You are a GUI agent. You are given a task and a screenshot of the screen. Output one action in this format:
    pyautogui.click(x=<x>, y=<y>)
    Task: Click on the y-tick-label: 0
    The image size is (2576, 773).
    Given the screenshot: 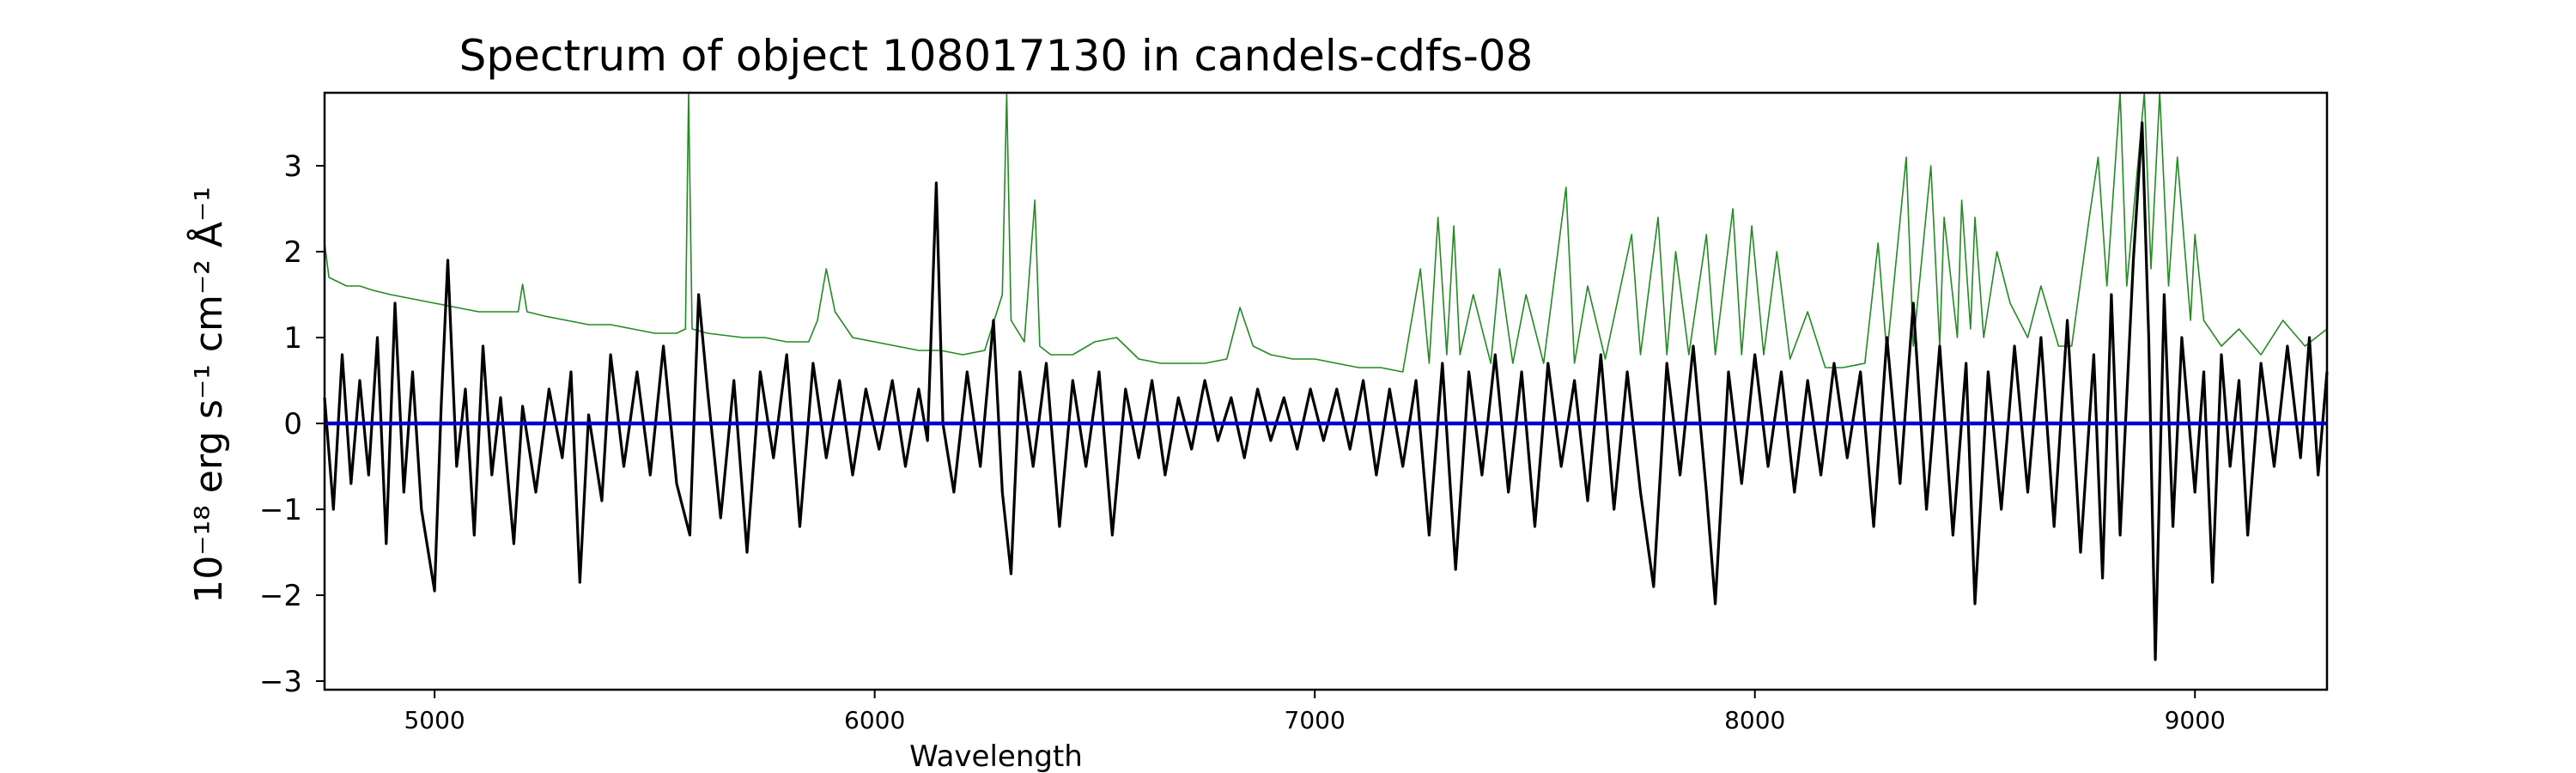 What is the action you would take?
    pyautogui.click(x=292, y=424)
    